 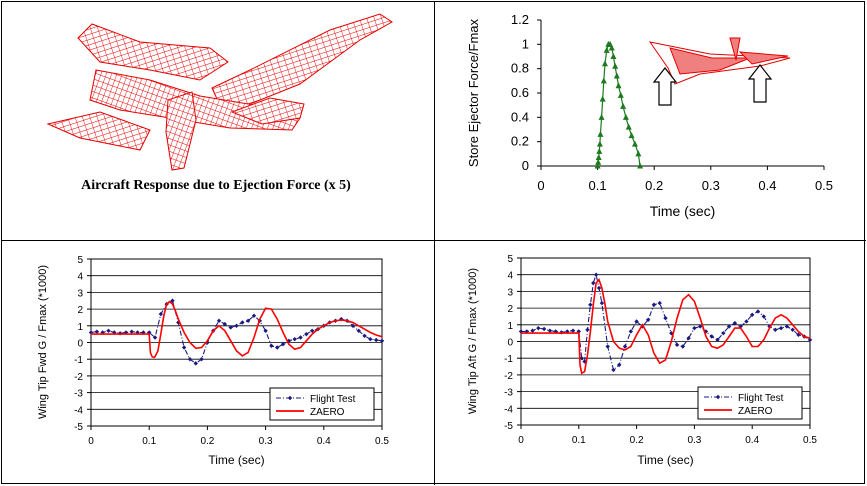 I want to click on y-axis-label: Store Ejector Force/Fmax, so click(x=473, y=92).